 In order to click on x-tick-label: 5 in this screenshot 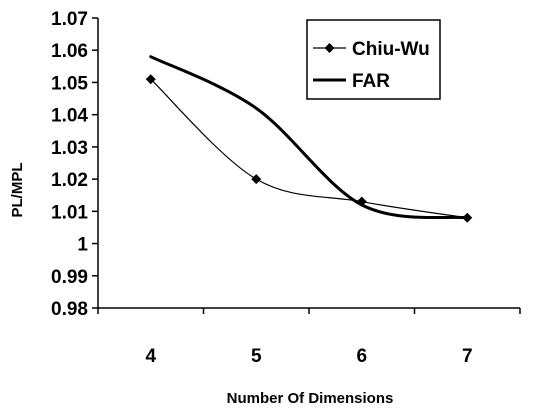, I will do `click(256, 356)`.